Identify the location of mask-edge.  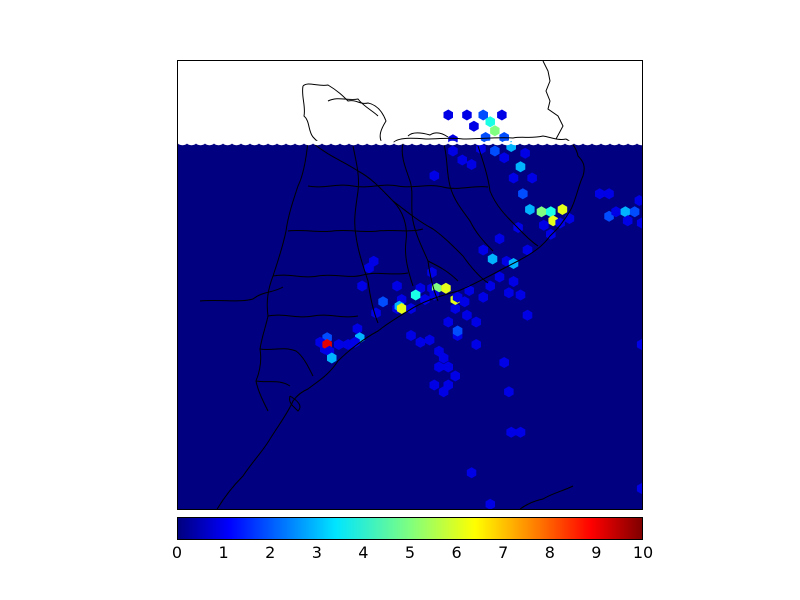
(410, 143).